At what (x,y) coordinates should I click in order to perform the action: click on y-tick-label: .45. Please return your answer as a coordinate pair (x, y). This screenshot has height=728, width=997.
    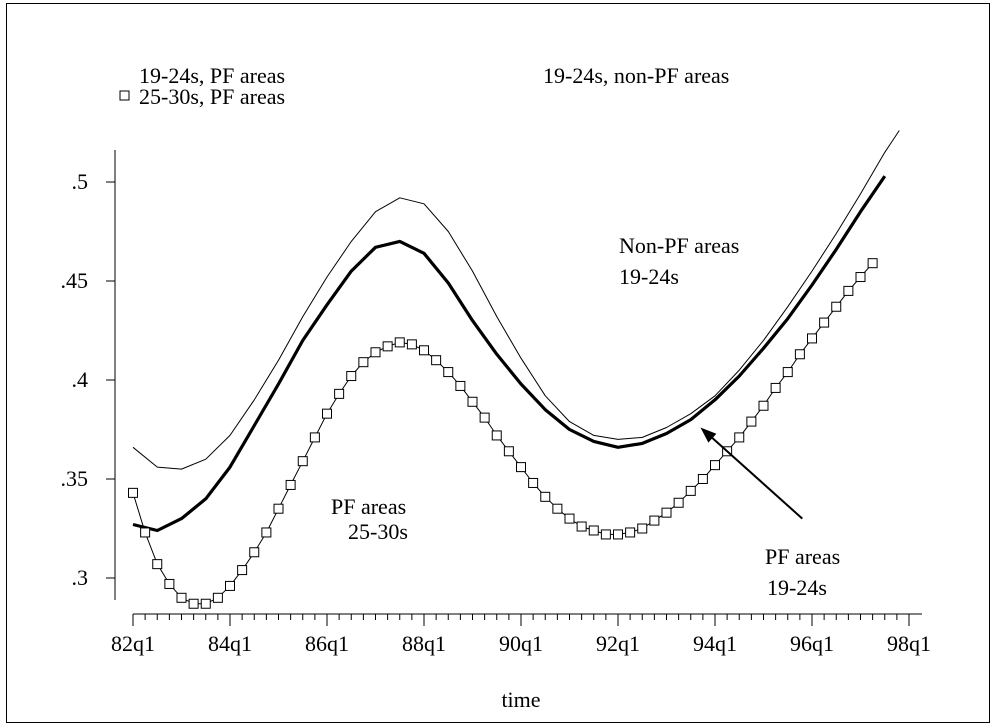
    Looking at the image, I should click on (75, 280).